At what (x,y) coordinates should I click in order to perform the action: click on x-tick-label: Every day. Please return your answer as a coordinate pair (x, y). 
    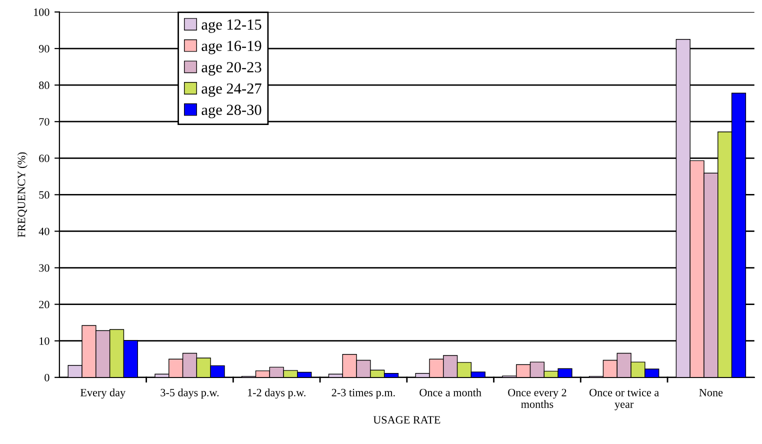
    Looking at the image, I should click on (103, 393).